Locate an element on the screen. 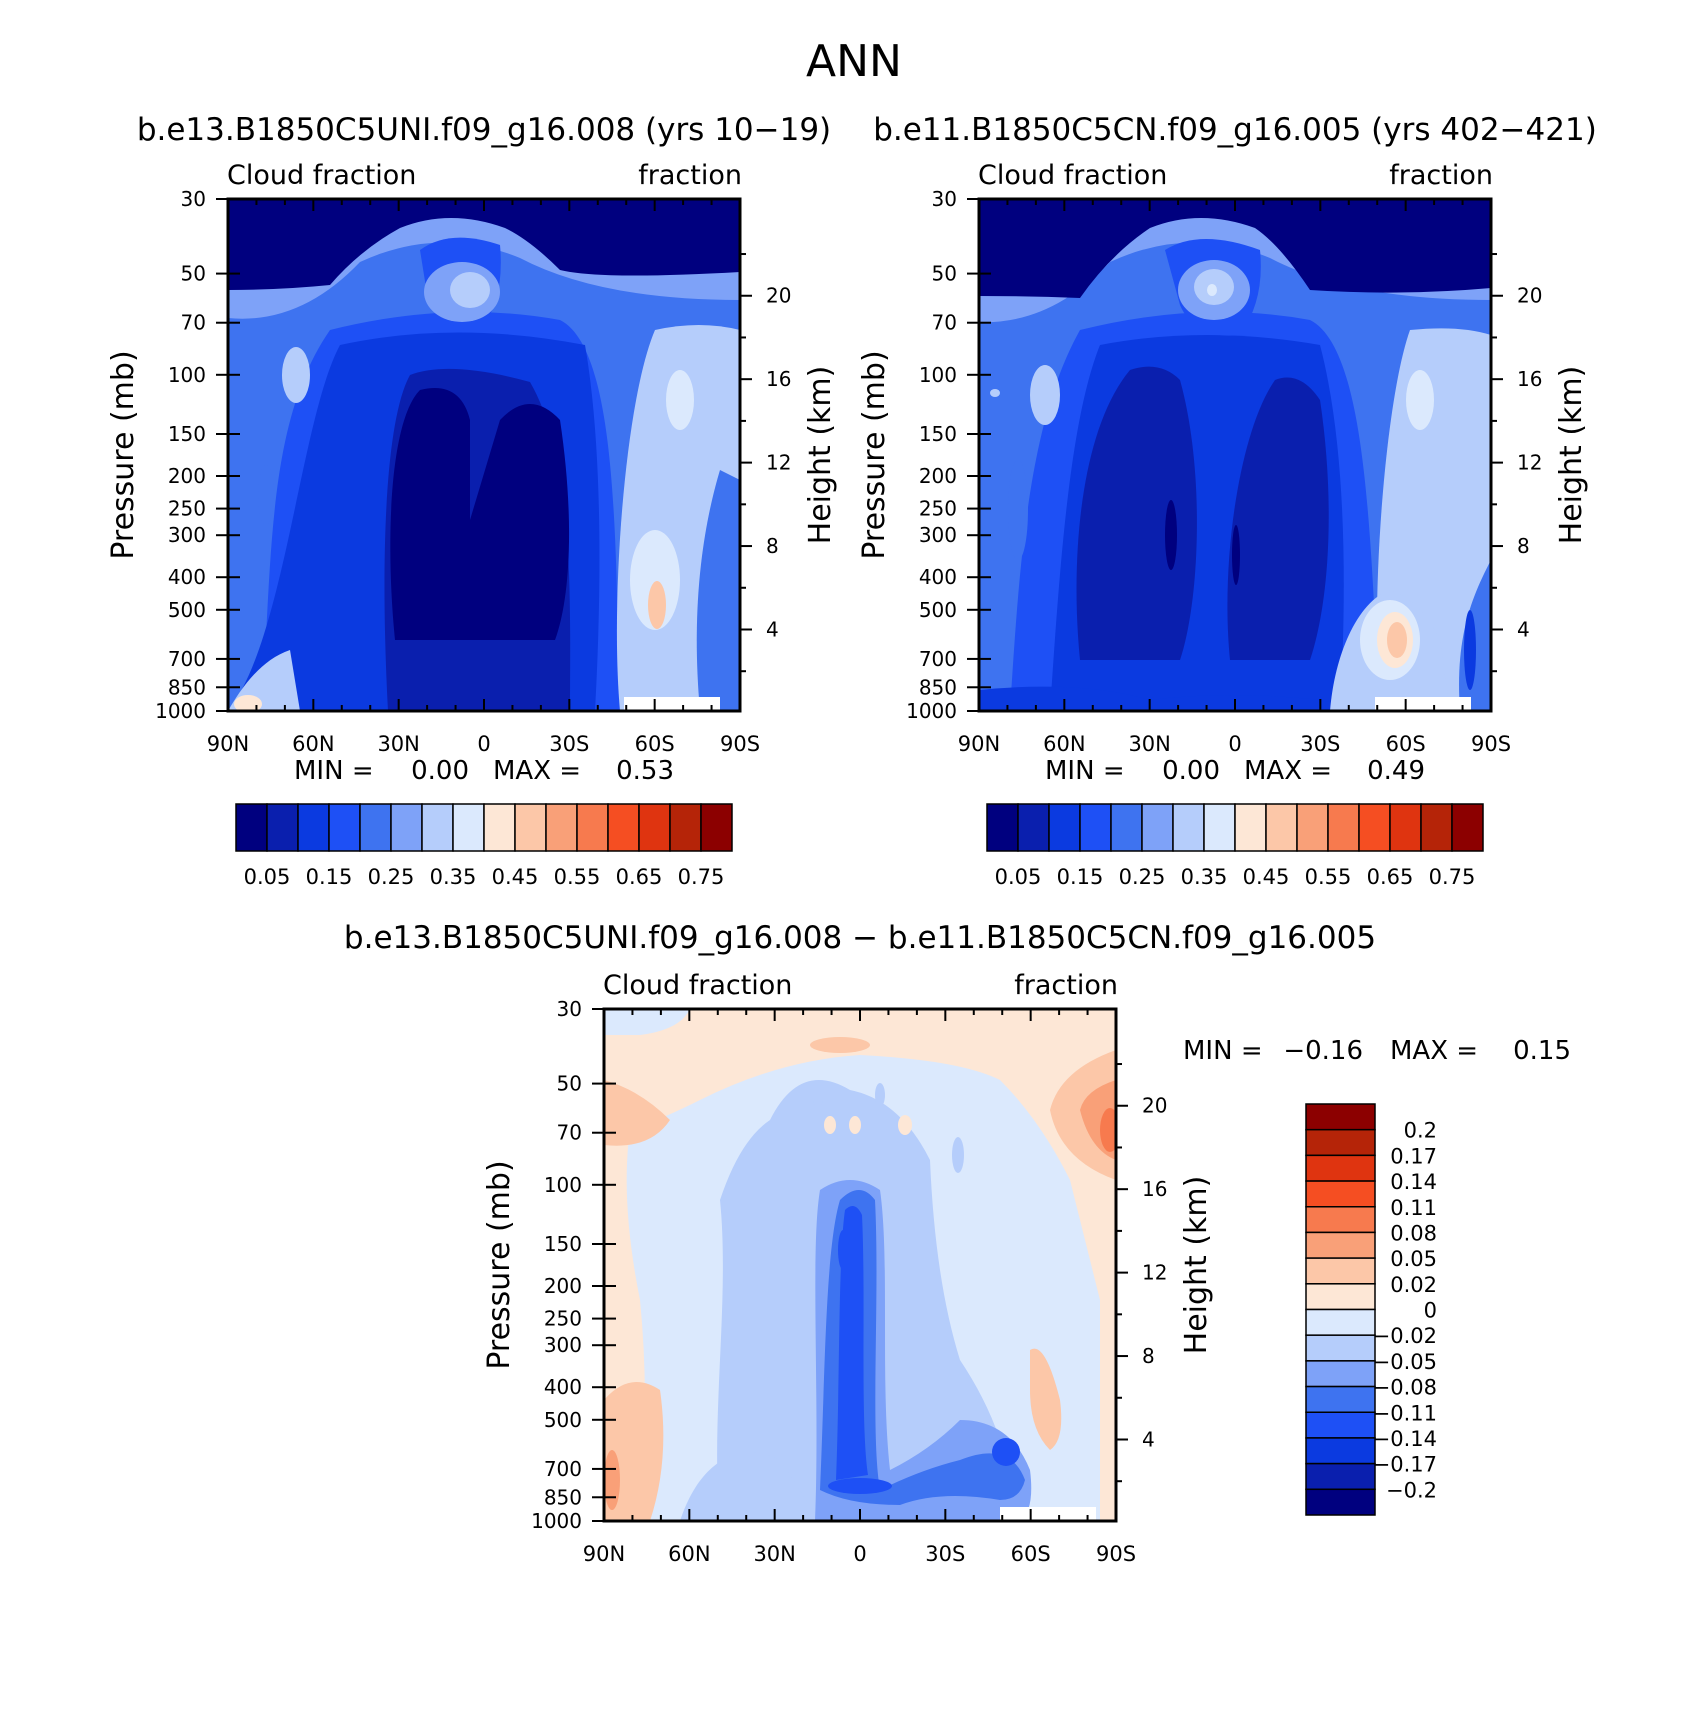  panel-1-min-label: MIN = is located at coordinates (334, 771).